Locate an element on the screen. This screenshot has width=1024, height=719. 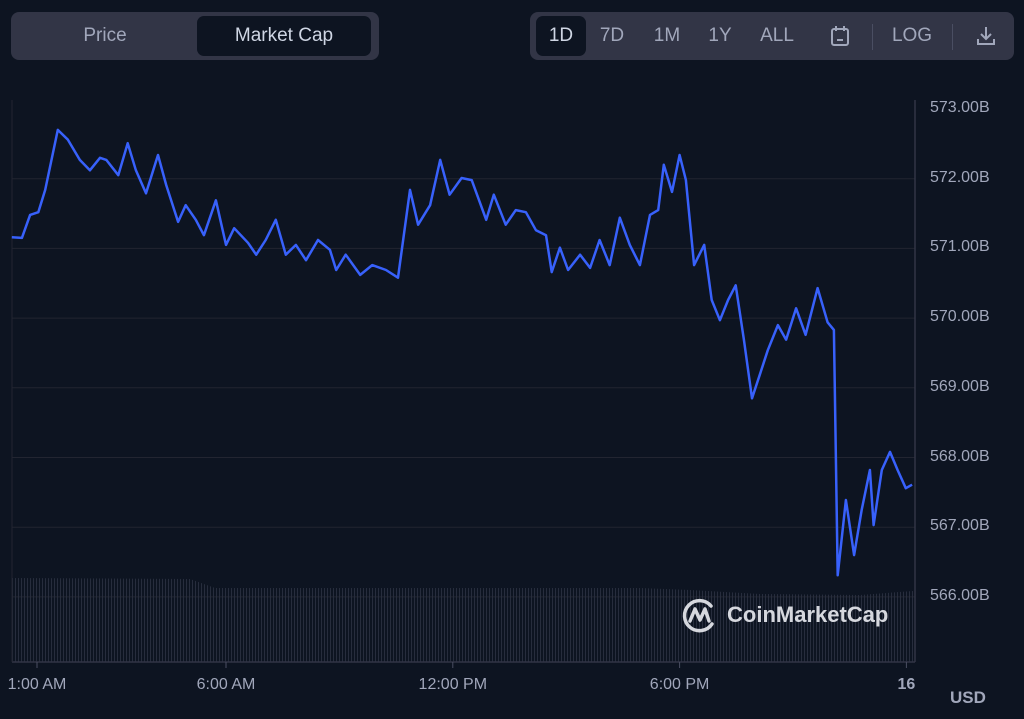
download-button is located at coordinates (986, 36).